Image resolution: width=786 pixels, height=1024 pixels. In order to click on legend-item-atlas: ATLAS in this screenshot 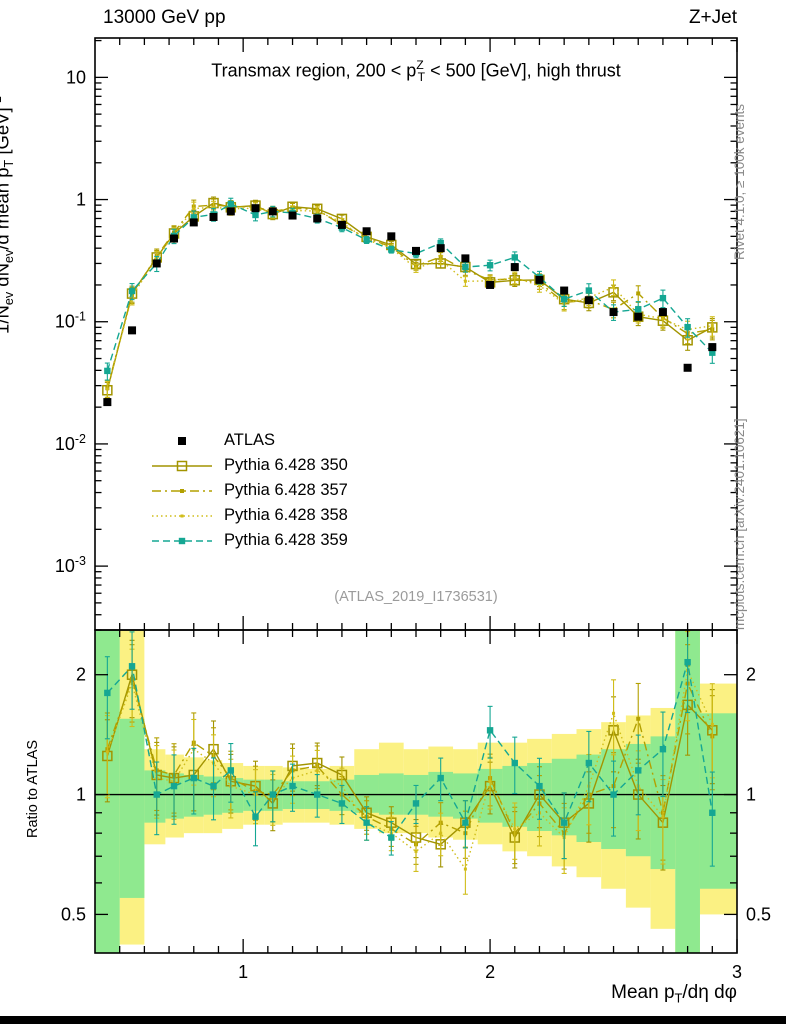, I will do `click(249, 440)`.